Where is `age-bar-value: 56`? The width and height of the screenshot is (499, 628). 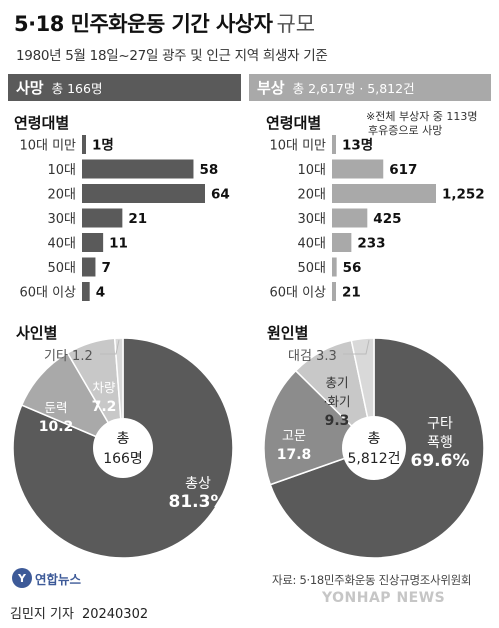 age-bar-value: 56 is located at coordinates (352, 268).